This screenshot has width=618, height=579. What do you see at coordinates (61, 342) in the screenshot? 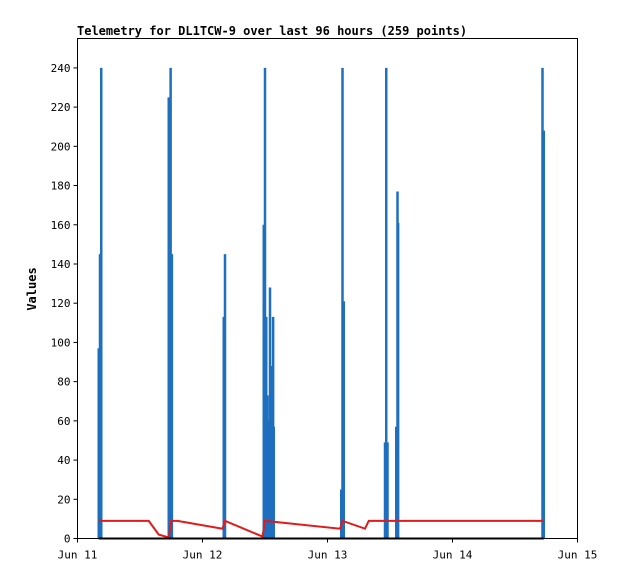
I see `y-tick-label-5: 100` at bounding box center [61, 342].